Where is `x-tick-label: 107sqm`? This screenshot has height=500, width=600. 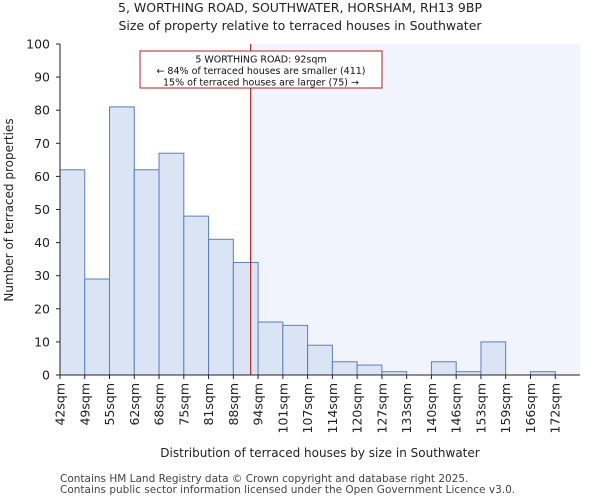 x-tick-label: 107sqm is located at coordinates (307, 408).